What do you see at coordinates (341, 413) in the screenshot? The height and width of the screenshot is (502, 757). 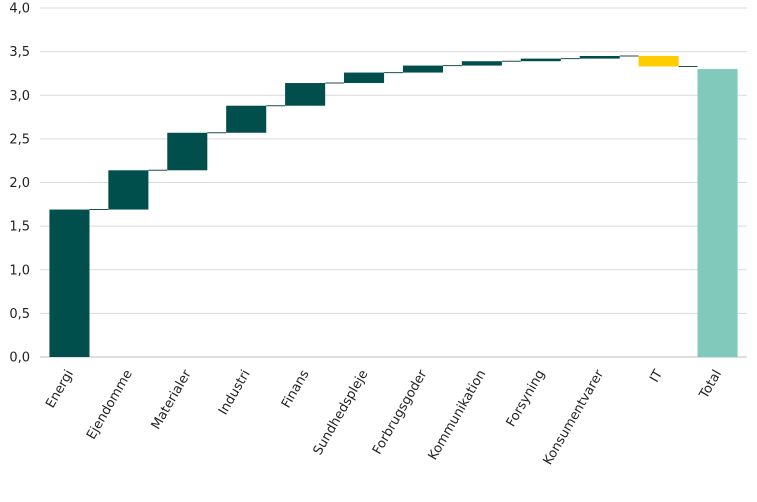 I see `x-tick-label: Sundhedspleje` at bounding box center [341, 413].